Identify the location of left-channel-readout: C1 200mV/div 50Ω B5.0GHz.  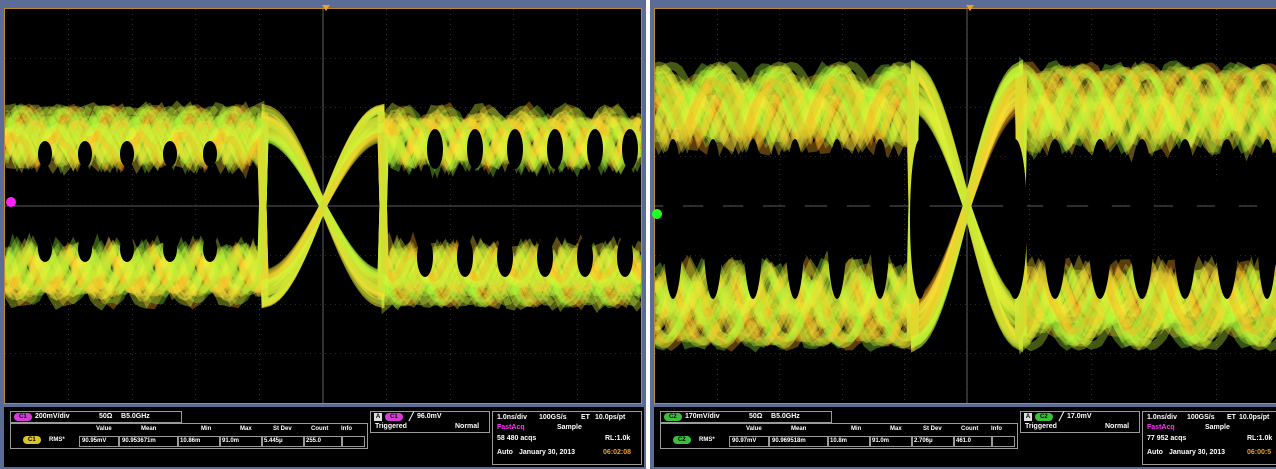
(96, 417).